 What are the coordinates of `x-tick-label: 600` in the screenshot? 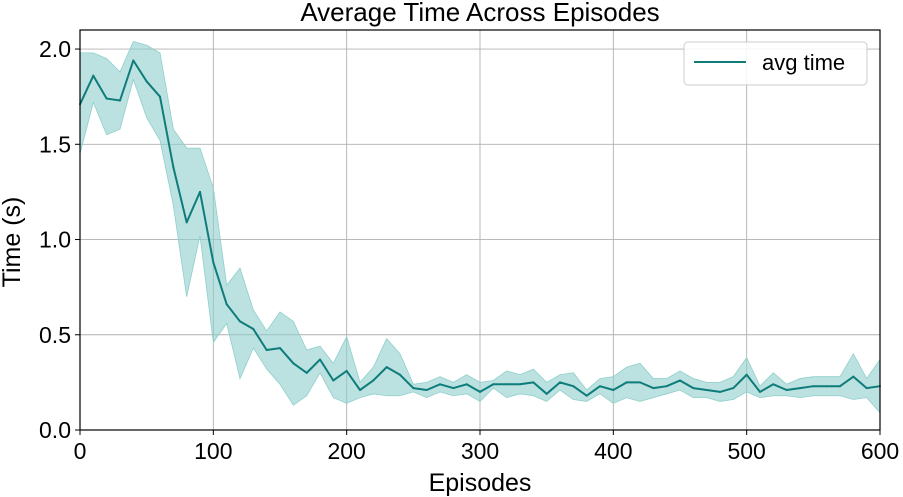 It's located at (880, 451).